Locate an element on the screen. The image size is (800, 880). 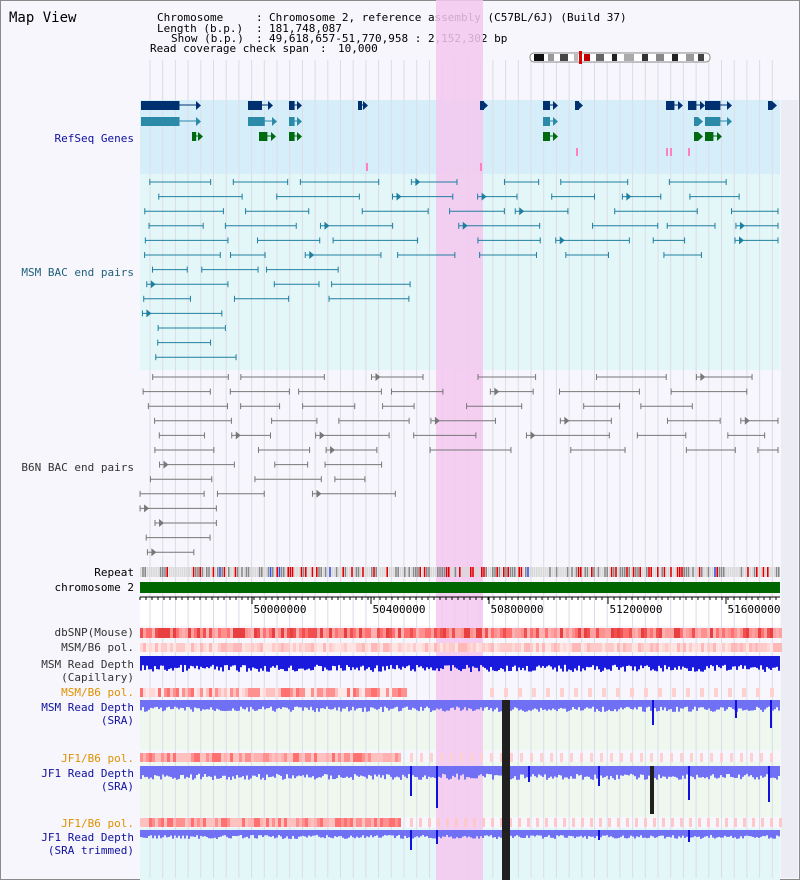
refseq-marker is located at coordinates (481, 167).